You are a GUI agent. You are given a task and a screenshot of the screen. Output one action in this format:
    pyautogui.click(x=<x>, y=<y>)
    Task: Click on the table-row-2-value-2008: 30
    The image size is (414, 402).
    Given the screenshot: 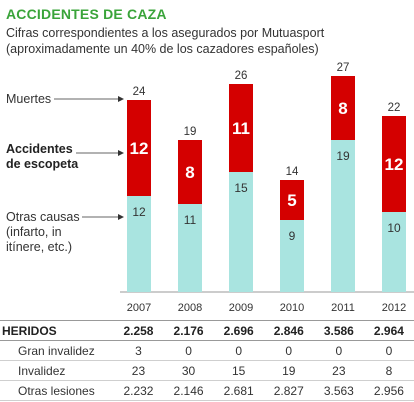 What is the action you would take?
    pyautogui.click(x=188, y=370)
    